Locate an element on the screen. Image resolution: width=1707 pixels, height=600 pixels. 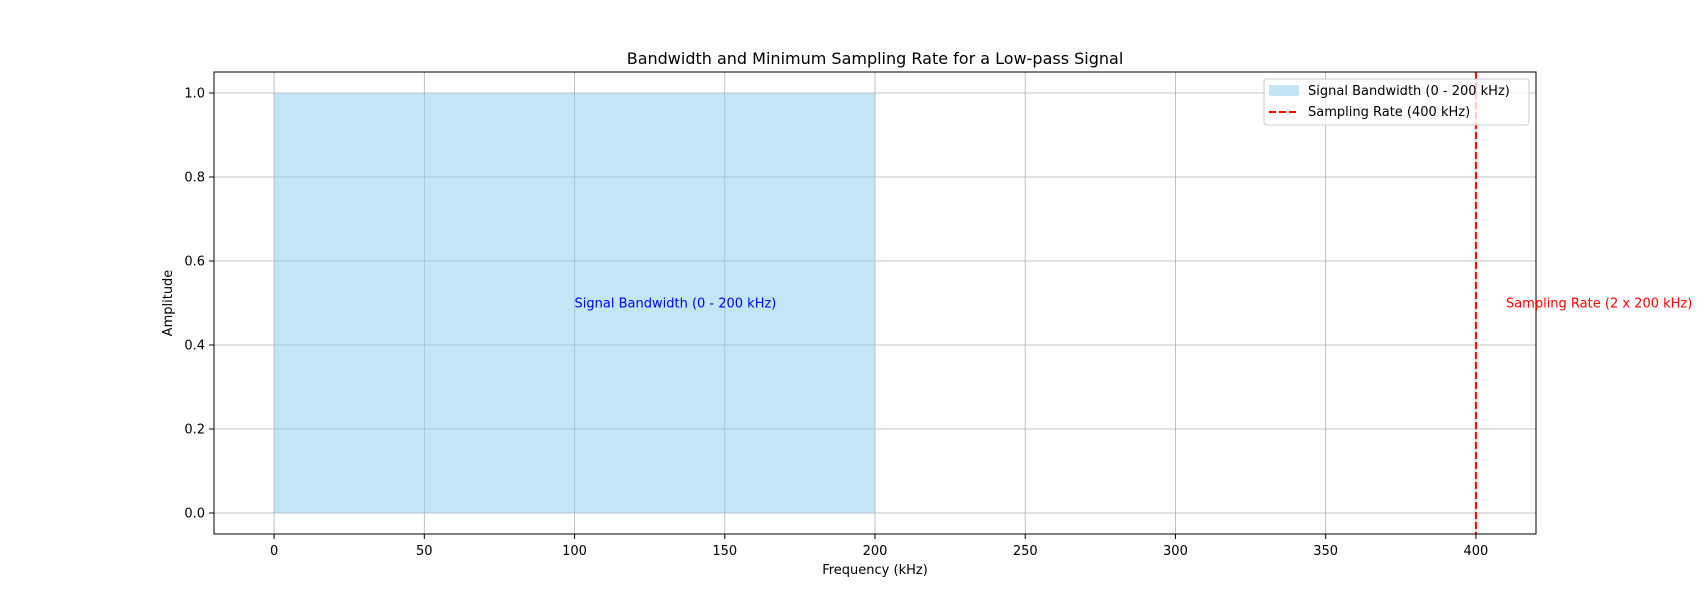
legend-box is located at coordinates (1396, 102).